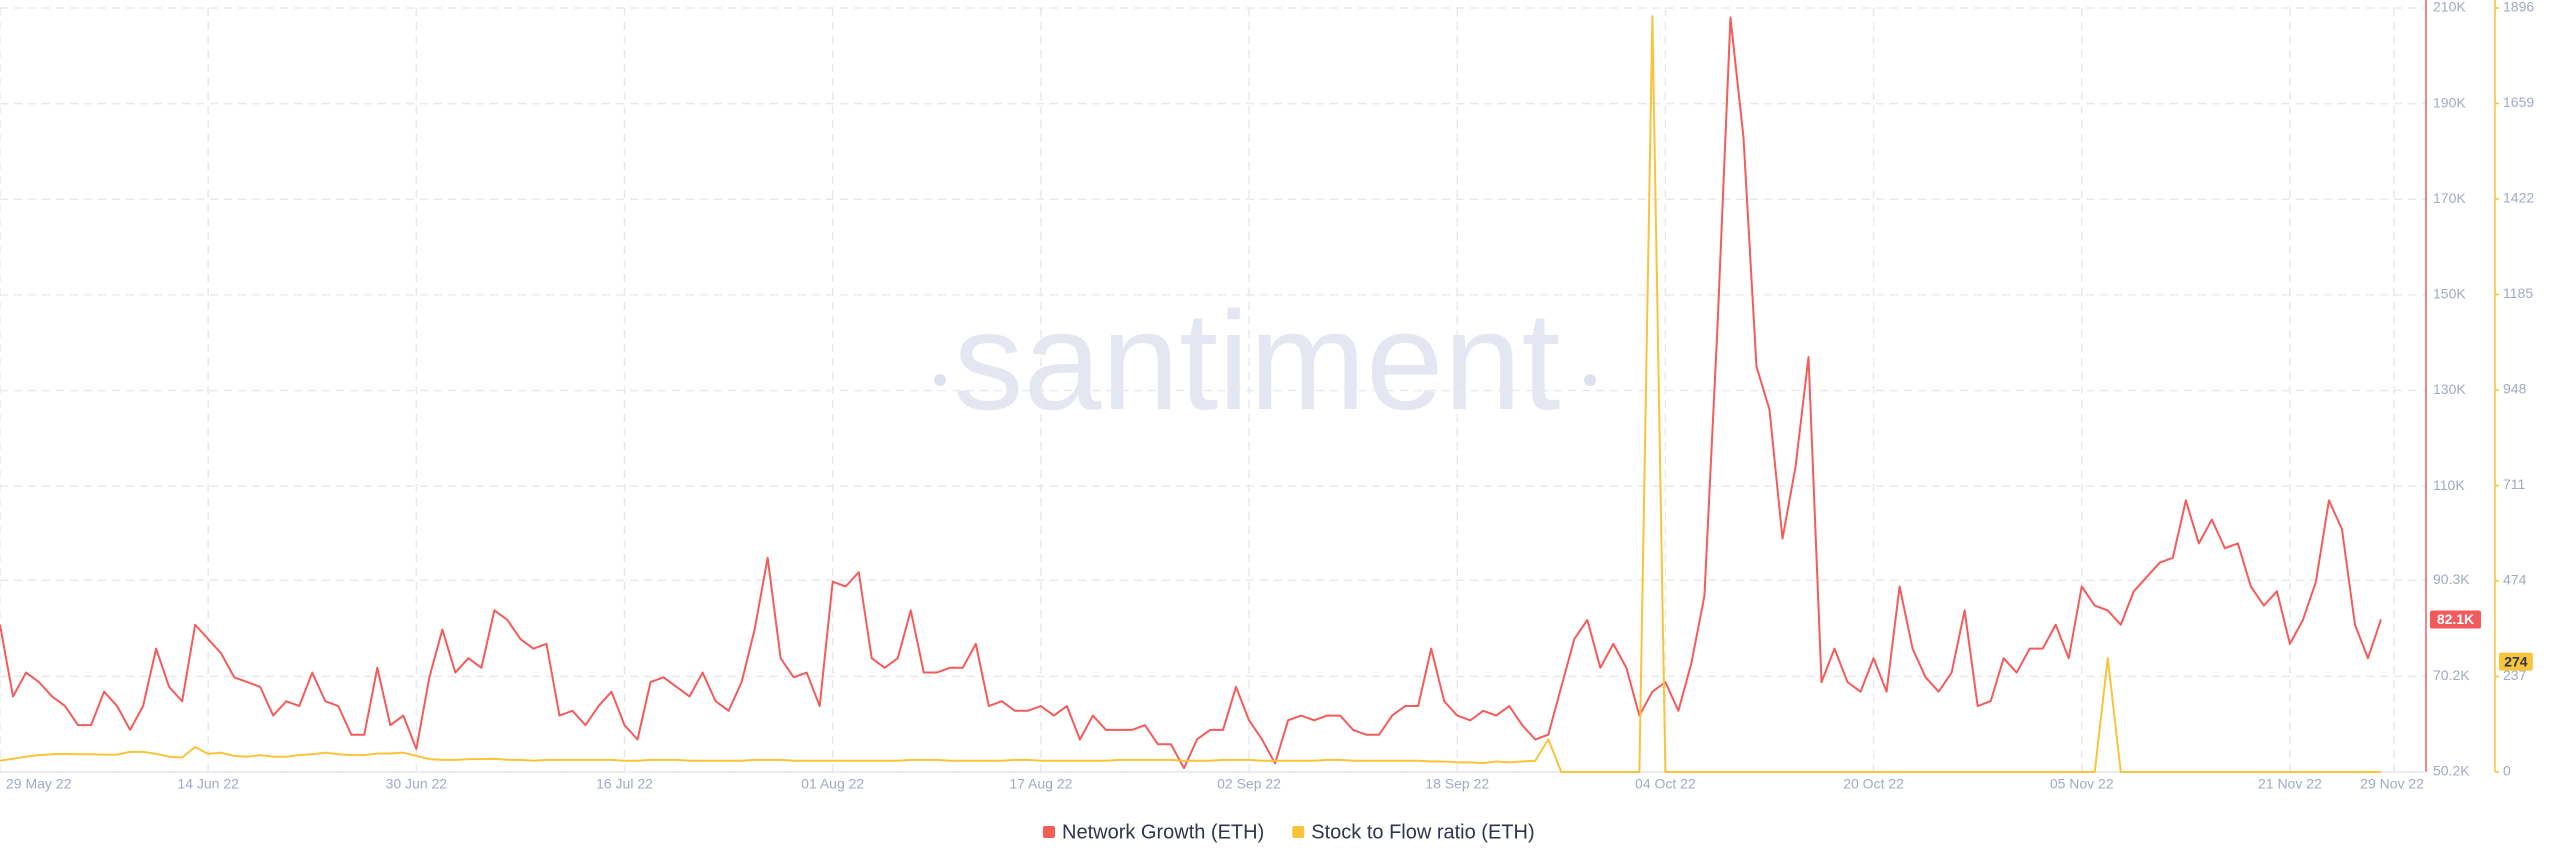  Describe the element at coordinates (2507, 771) in the screenshot. I see `y2-tick-label: 0` at that location.